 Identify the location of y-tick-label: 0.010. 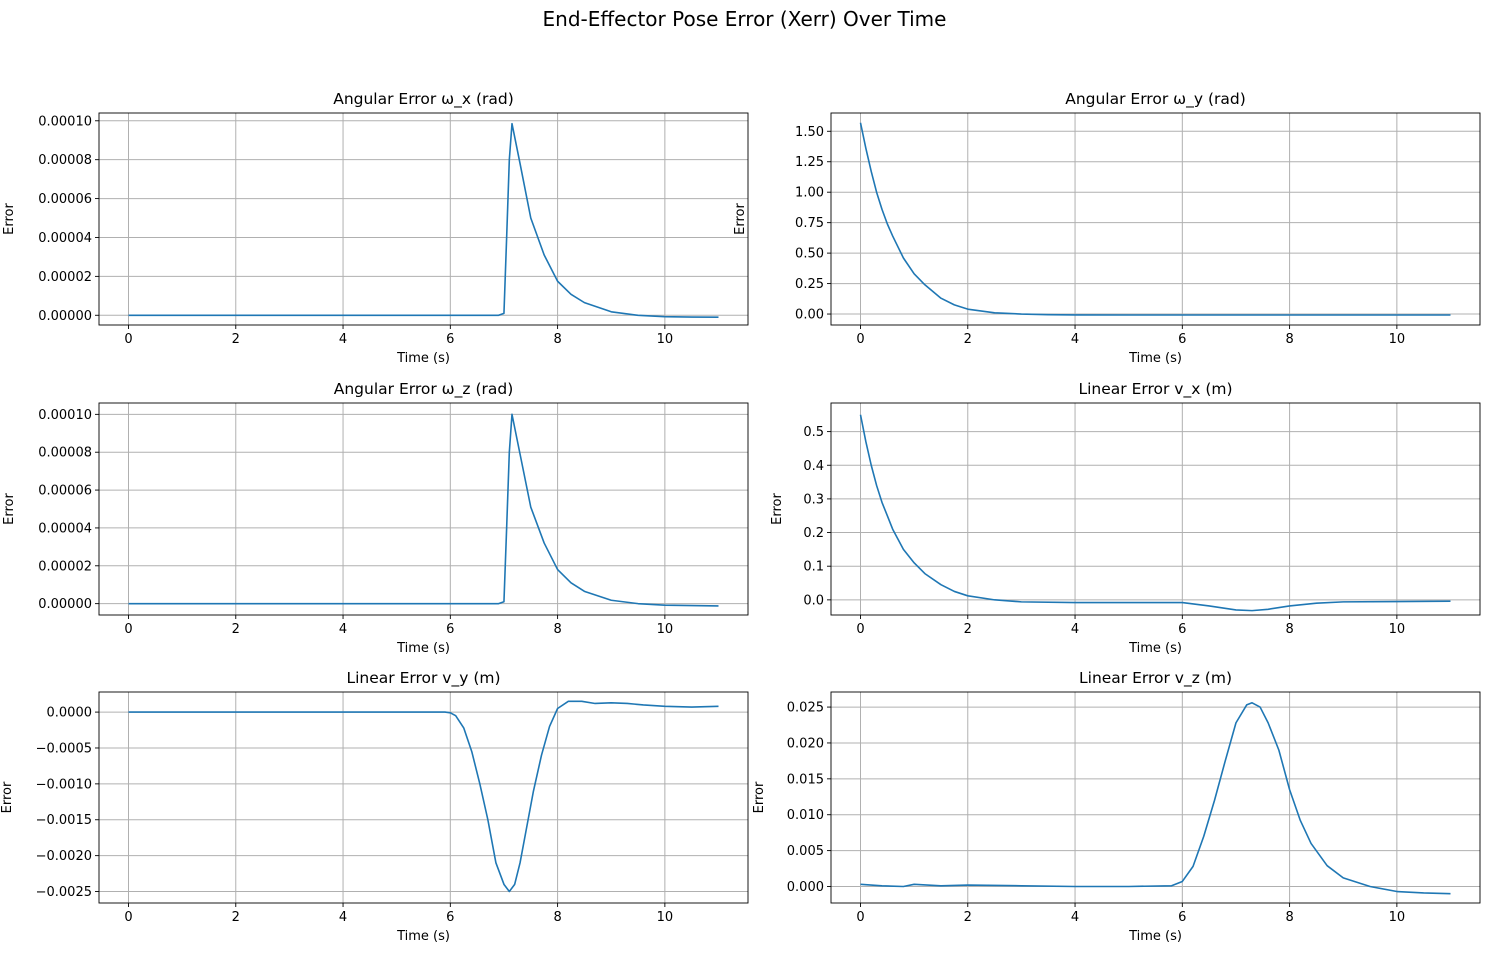
(805, 815).